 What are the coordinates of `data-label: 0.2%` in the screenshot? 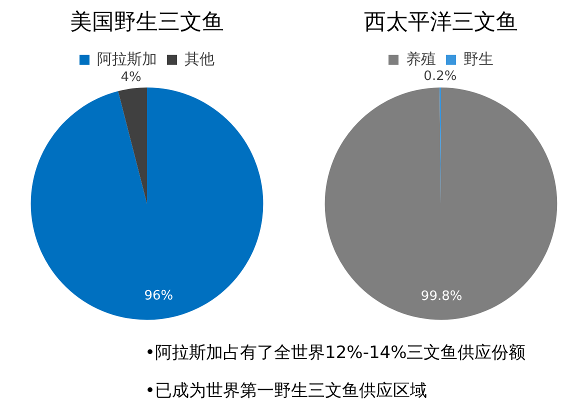 It's located at (440, 76).